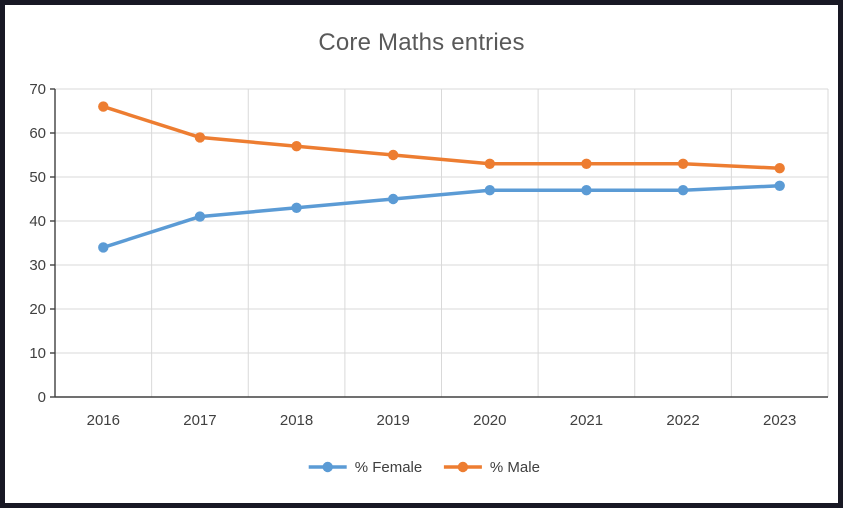 Image resolution: width=843 pixels, height=508 pixels. I want to click on series--male, so click(441, 137).